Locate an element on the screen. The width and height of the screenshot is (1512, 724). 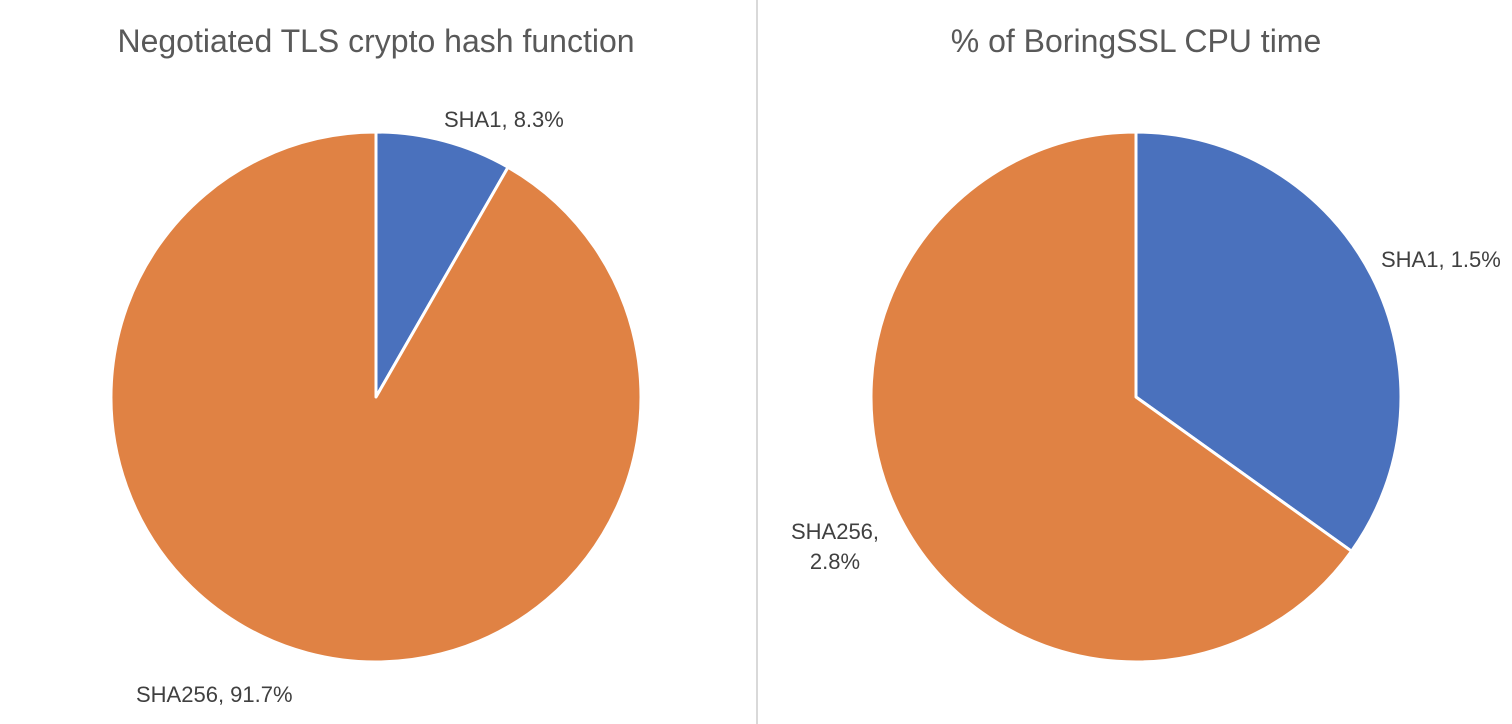
data-label-line: SHA1, 8.3% is located at coordinates (504, 119).